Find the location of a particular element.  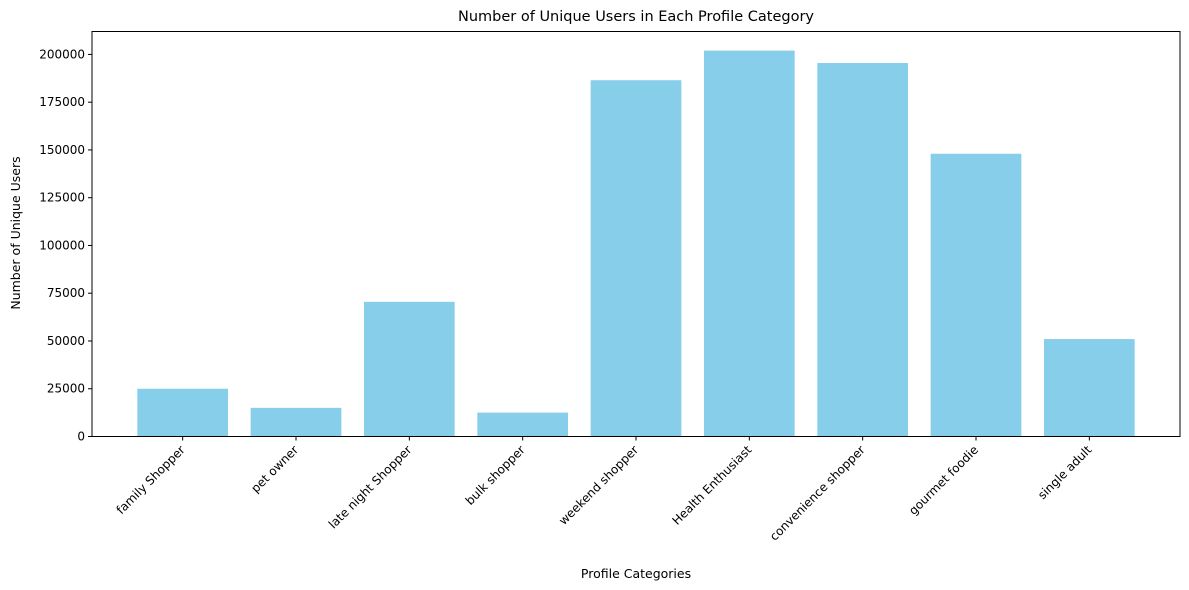

x-tick-label: Health Enthusiast is located at coordinates (711, 485).